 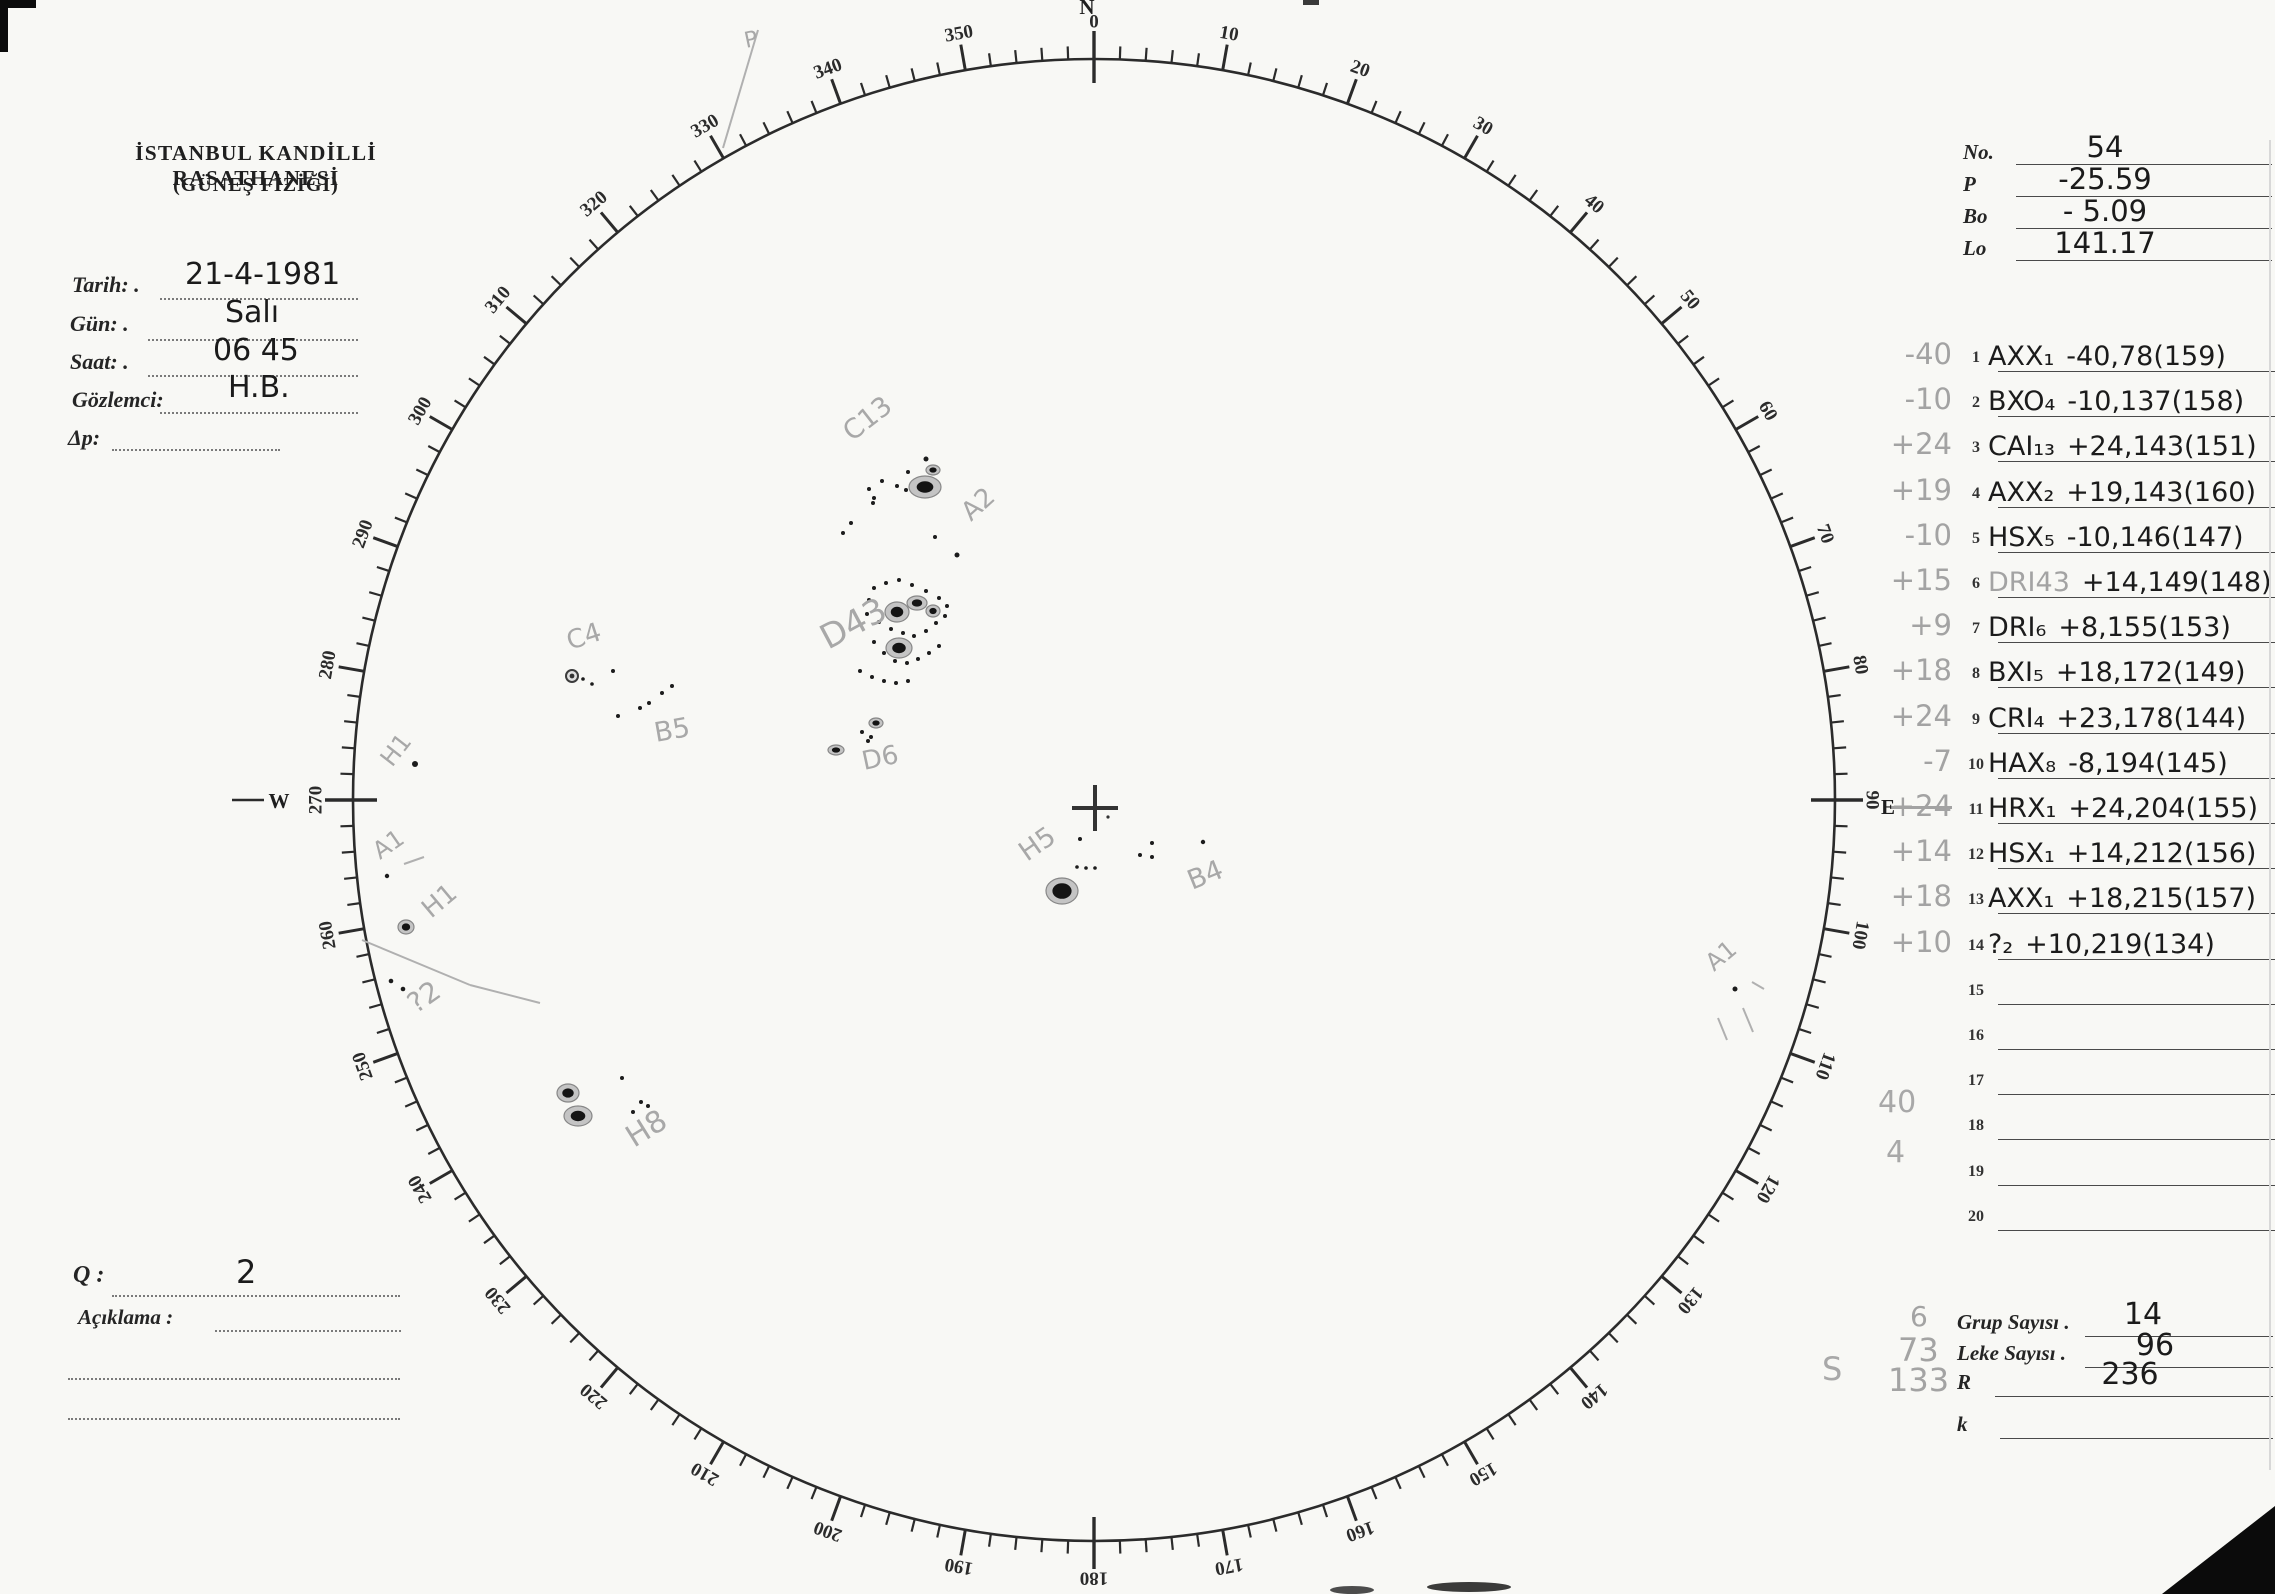 I want to click on pencil-note-4: 4, so click(x=1895, y=1152).